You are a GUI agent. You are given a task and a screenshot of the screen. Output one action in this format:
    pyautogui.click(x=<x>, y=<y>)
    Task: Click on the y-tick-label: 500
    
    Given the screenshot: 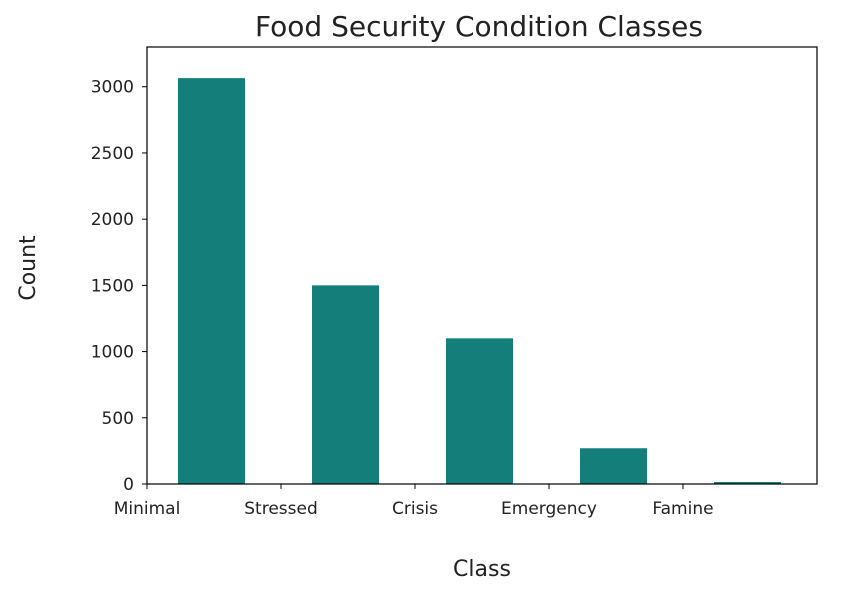 What is the action you would take?
    pyautogui.click(x=118, y=419)
    